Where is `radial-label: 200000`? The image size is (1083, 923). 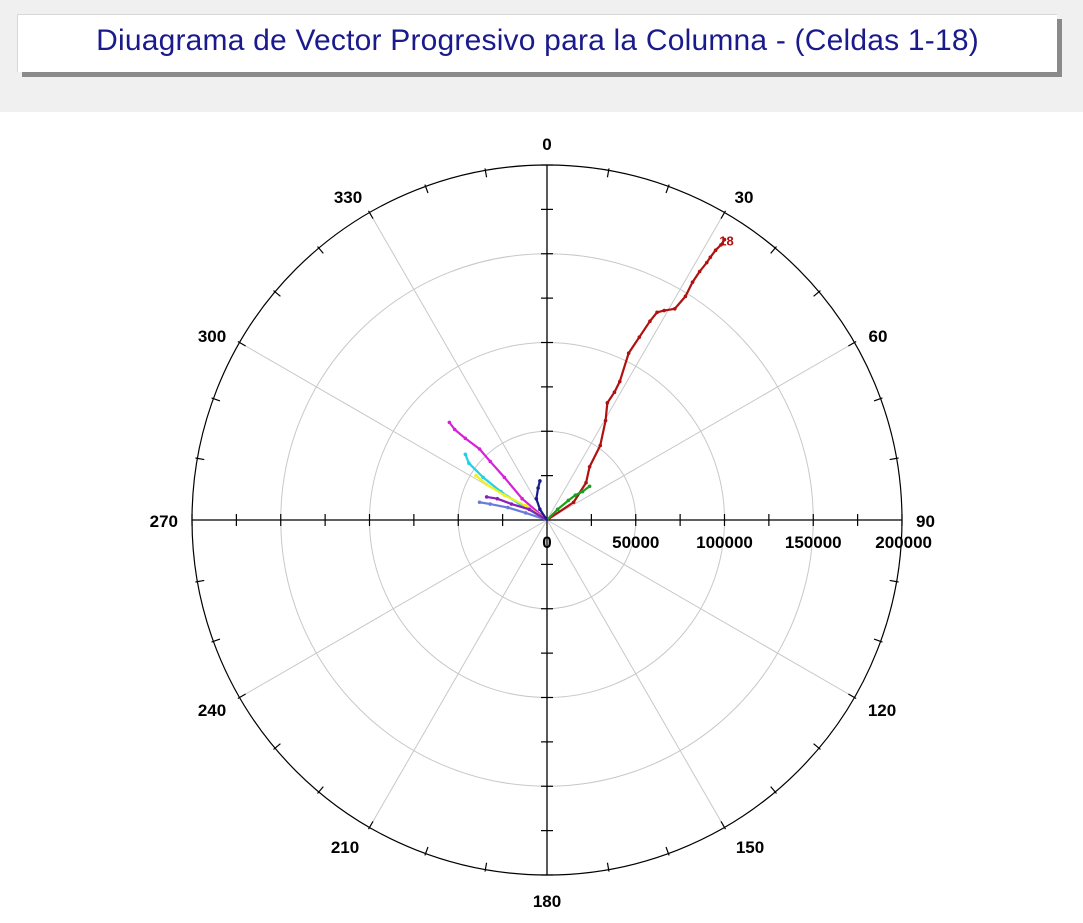
radial-label: 200000 is located at coordinates (903, 542).